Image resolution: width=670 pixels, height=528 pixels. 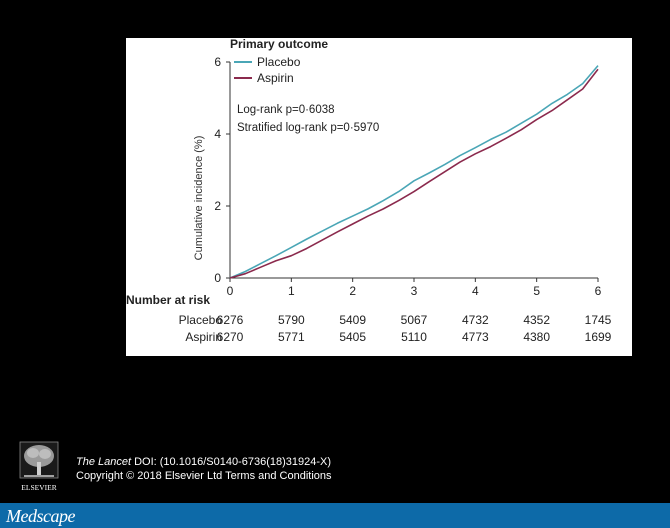 What do you see at coordinates (267, 70) in the screenshot?
I see `legend: Placebo Aspirin` at bounding box center [267, 70].